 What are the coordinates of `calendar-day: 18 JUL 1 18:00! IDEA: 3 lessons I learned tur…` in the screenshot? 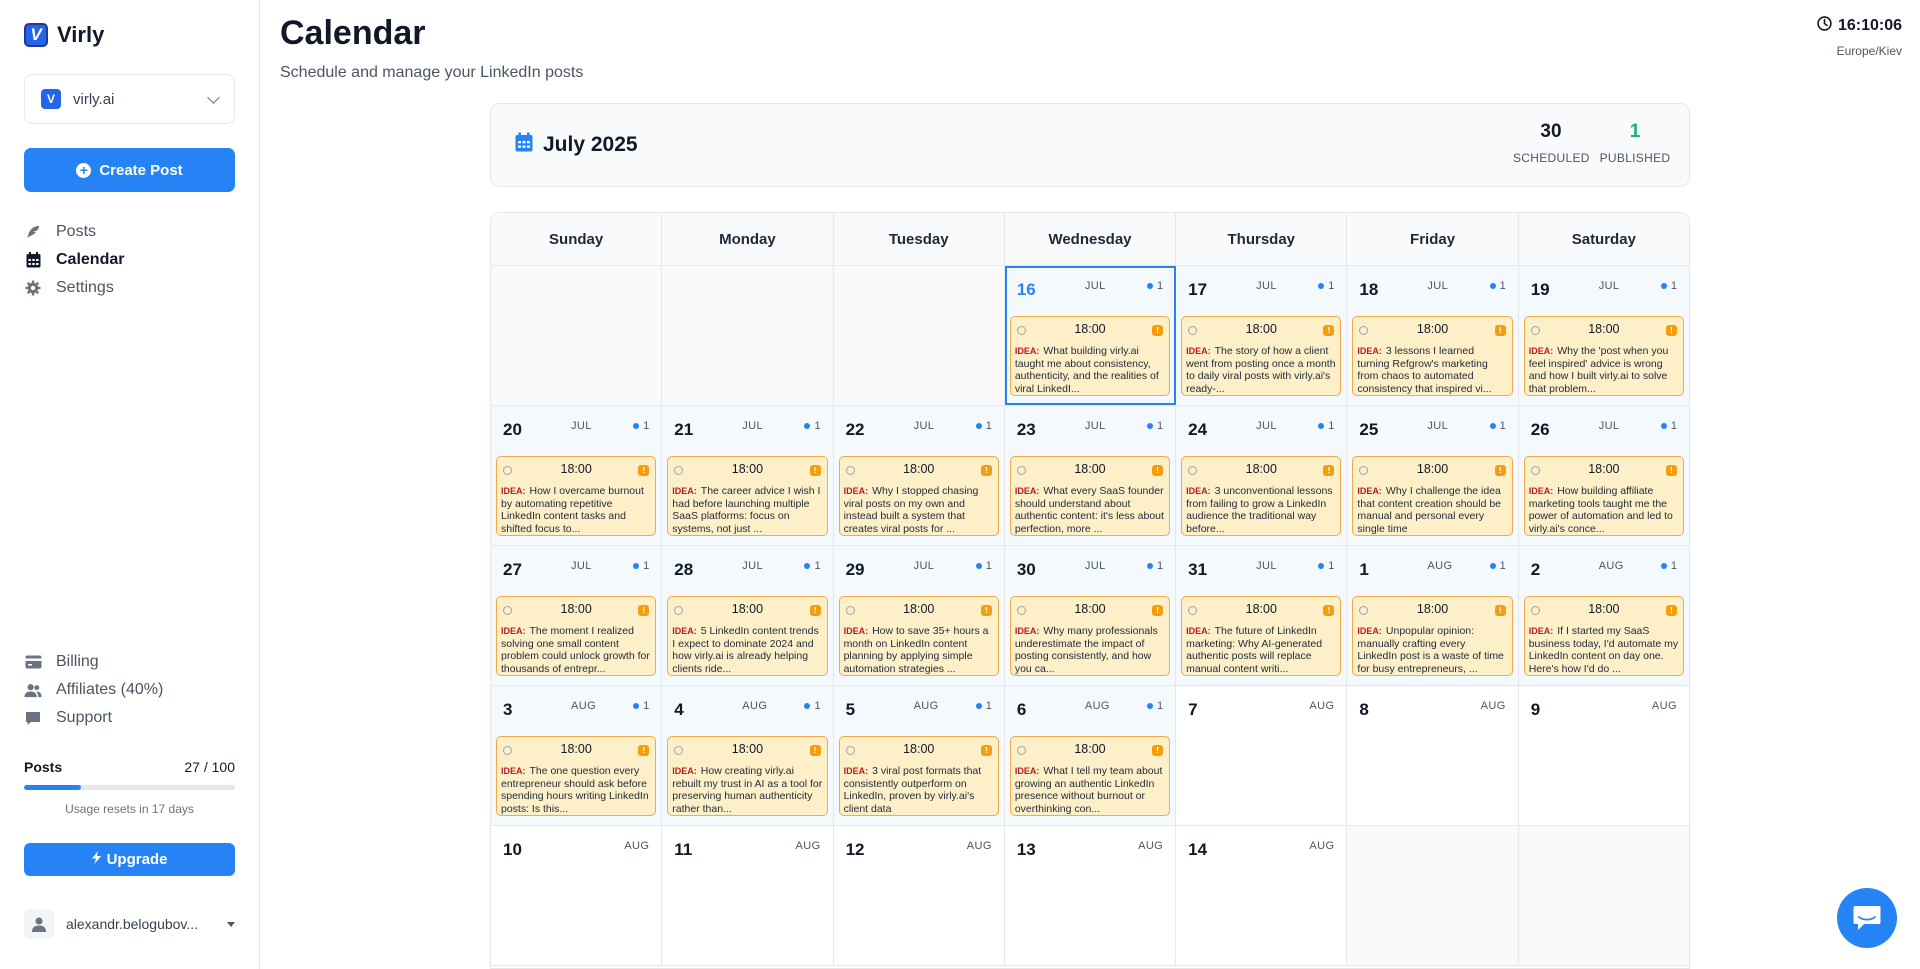 It's located at (1433, 335).